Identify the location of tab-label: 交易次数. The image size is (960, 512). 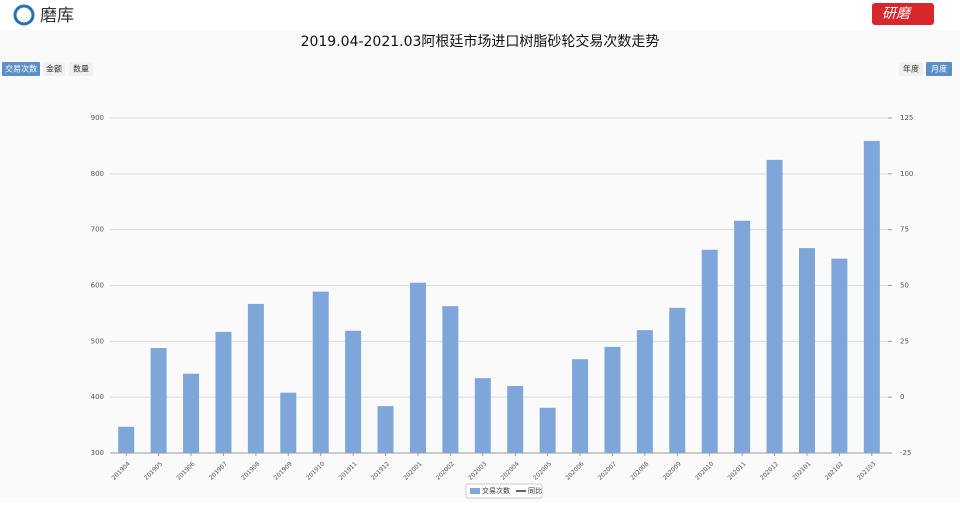
(21, 69).